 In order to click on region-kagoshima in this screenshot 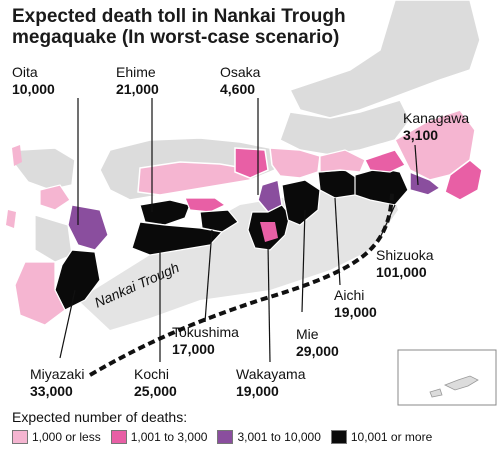, I will do `click(40, 293)`.